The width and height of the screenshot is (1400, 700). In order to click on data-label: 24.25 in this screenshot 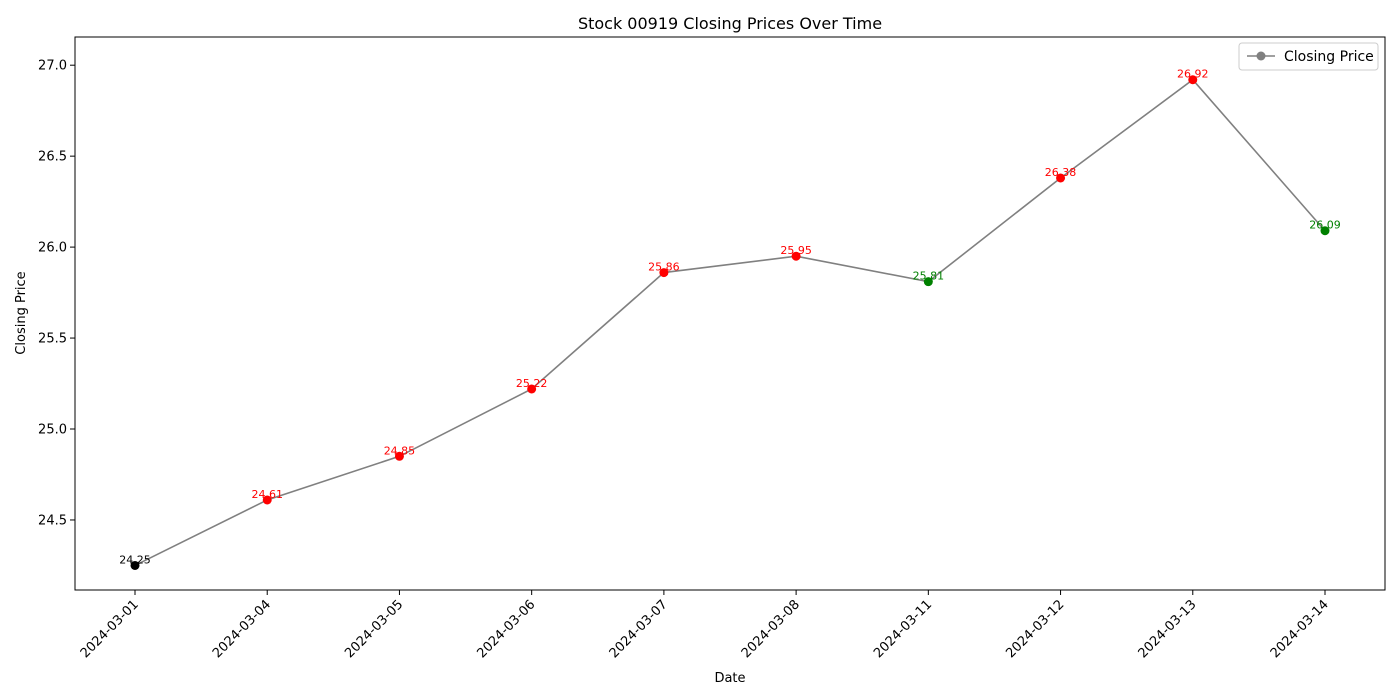, I will do `click(135, 559)`.